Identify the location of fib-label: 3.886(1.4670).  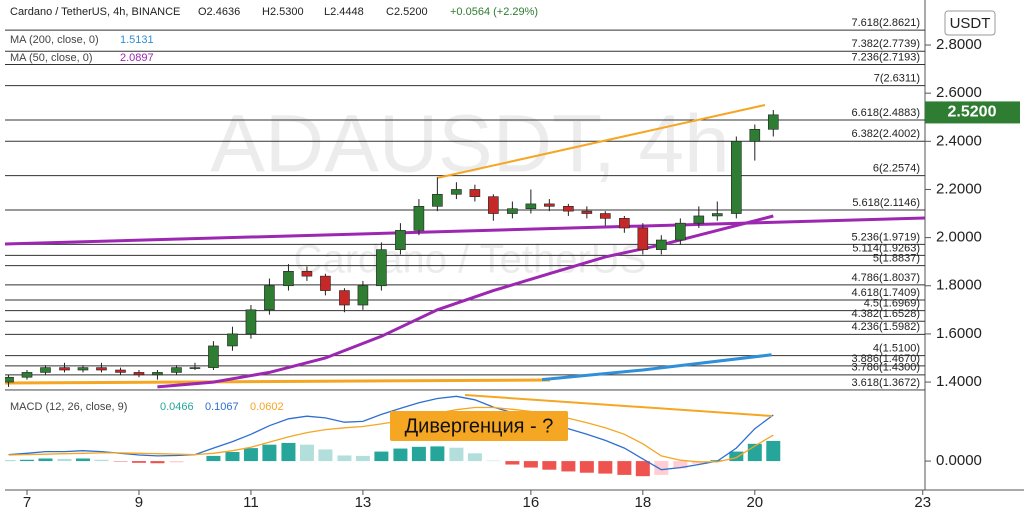
(886, 359).